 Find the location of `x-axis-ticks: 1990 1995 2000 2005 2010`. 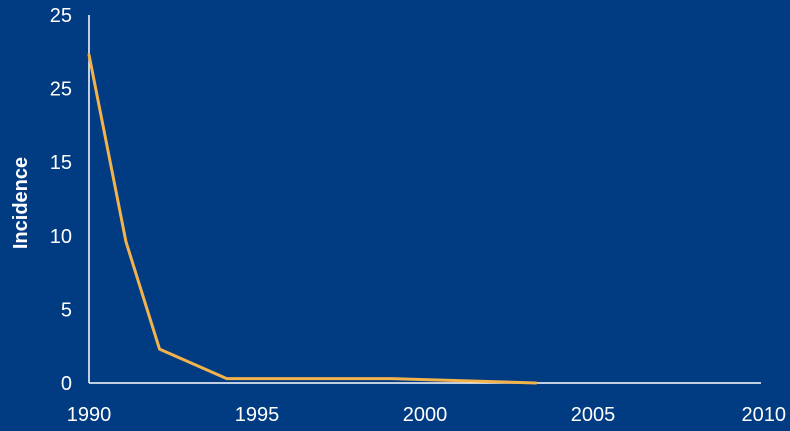

x-axis-ticks: 1990 1995 2000 2005 2010 is located at coordinates (426, 415).